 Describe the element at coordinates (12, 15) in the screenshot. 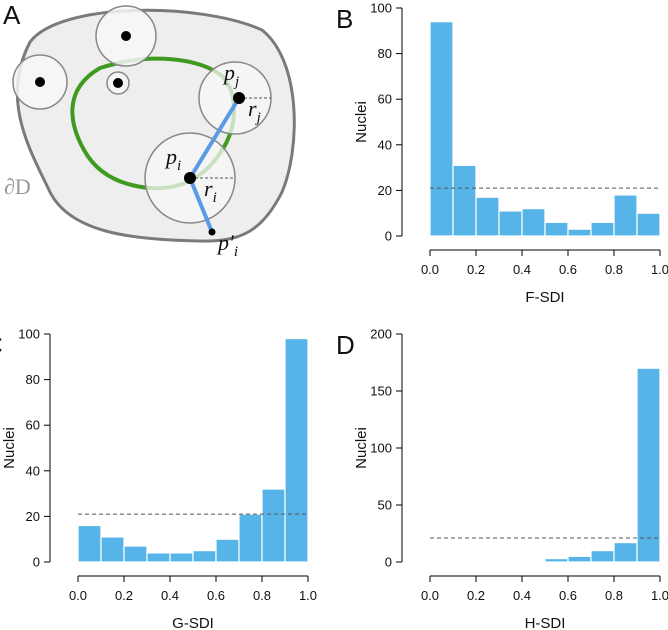

I see `panel-label: A` at that location.